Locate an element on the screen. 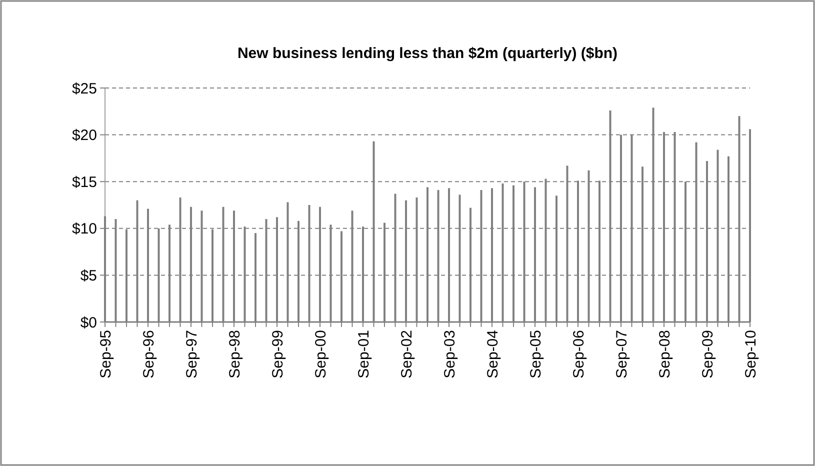  x-tick-label: Sep-06 is located at coordinates (579, 354).